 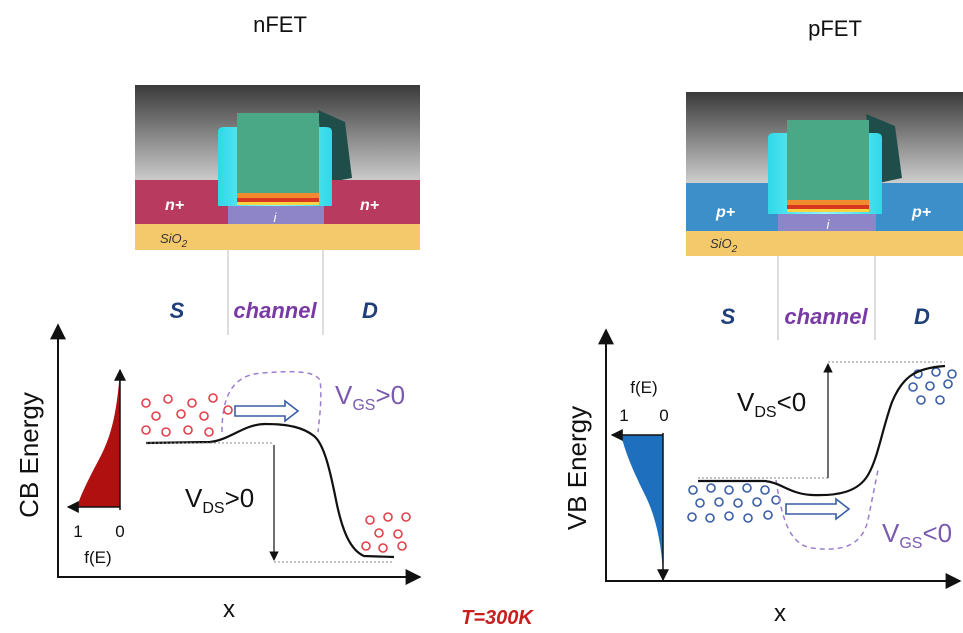 I want to click on nfet-doping-right: n+, so click(x=369, y=205).